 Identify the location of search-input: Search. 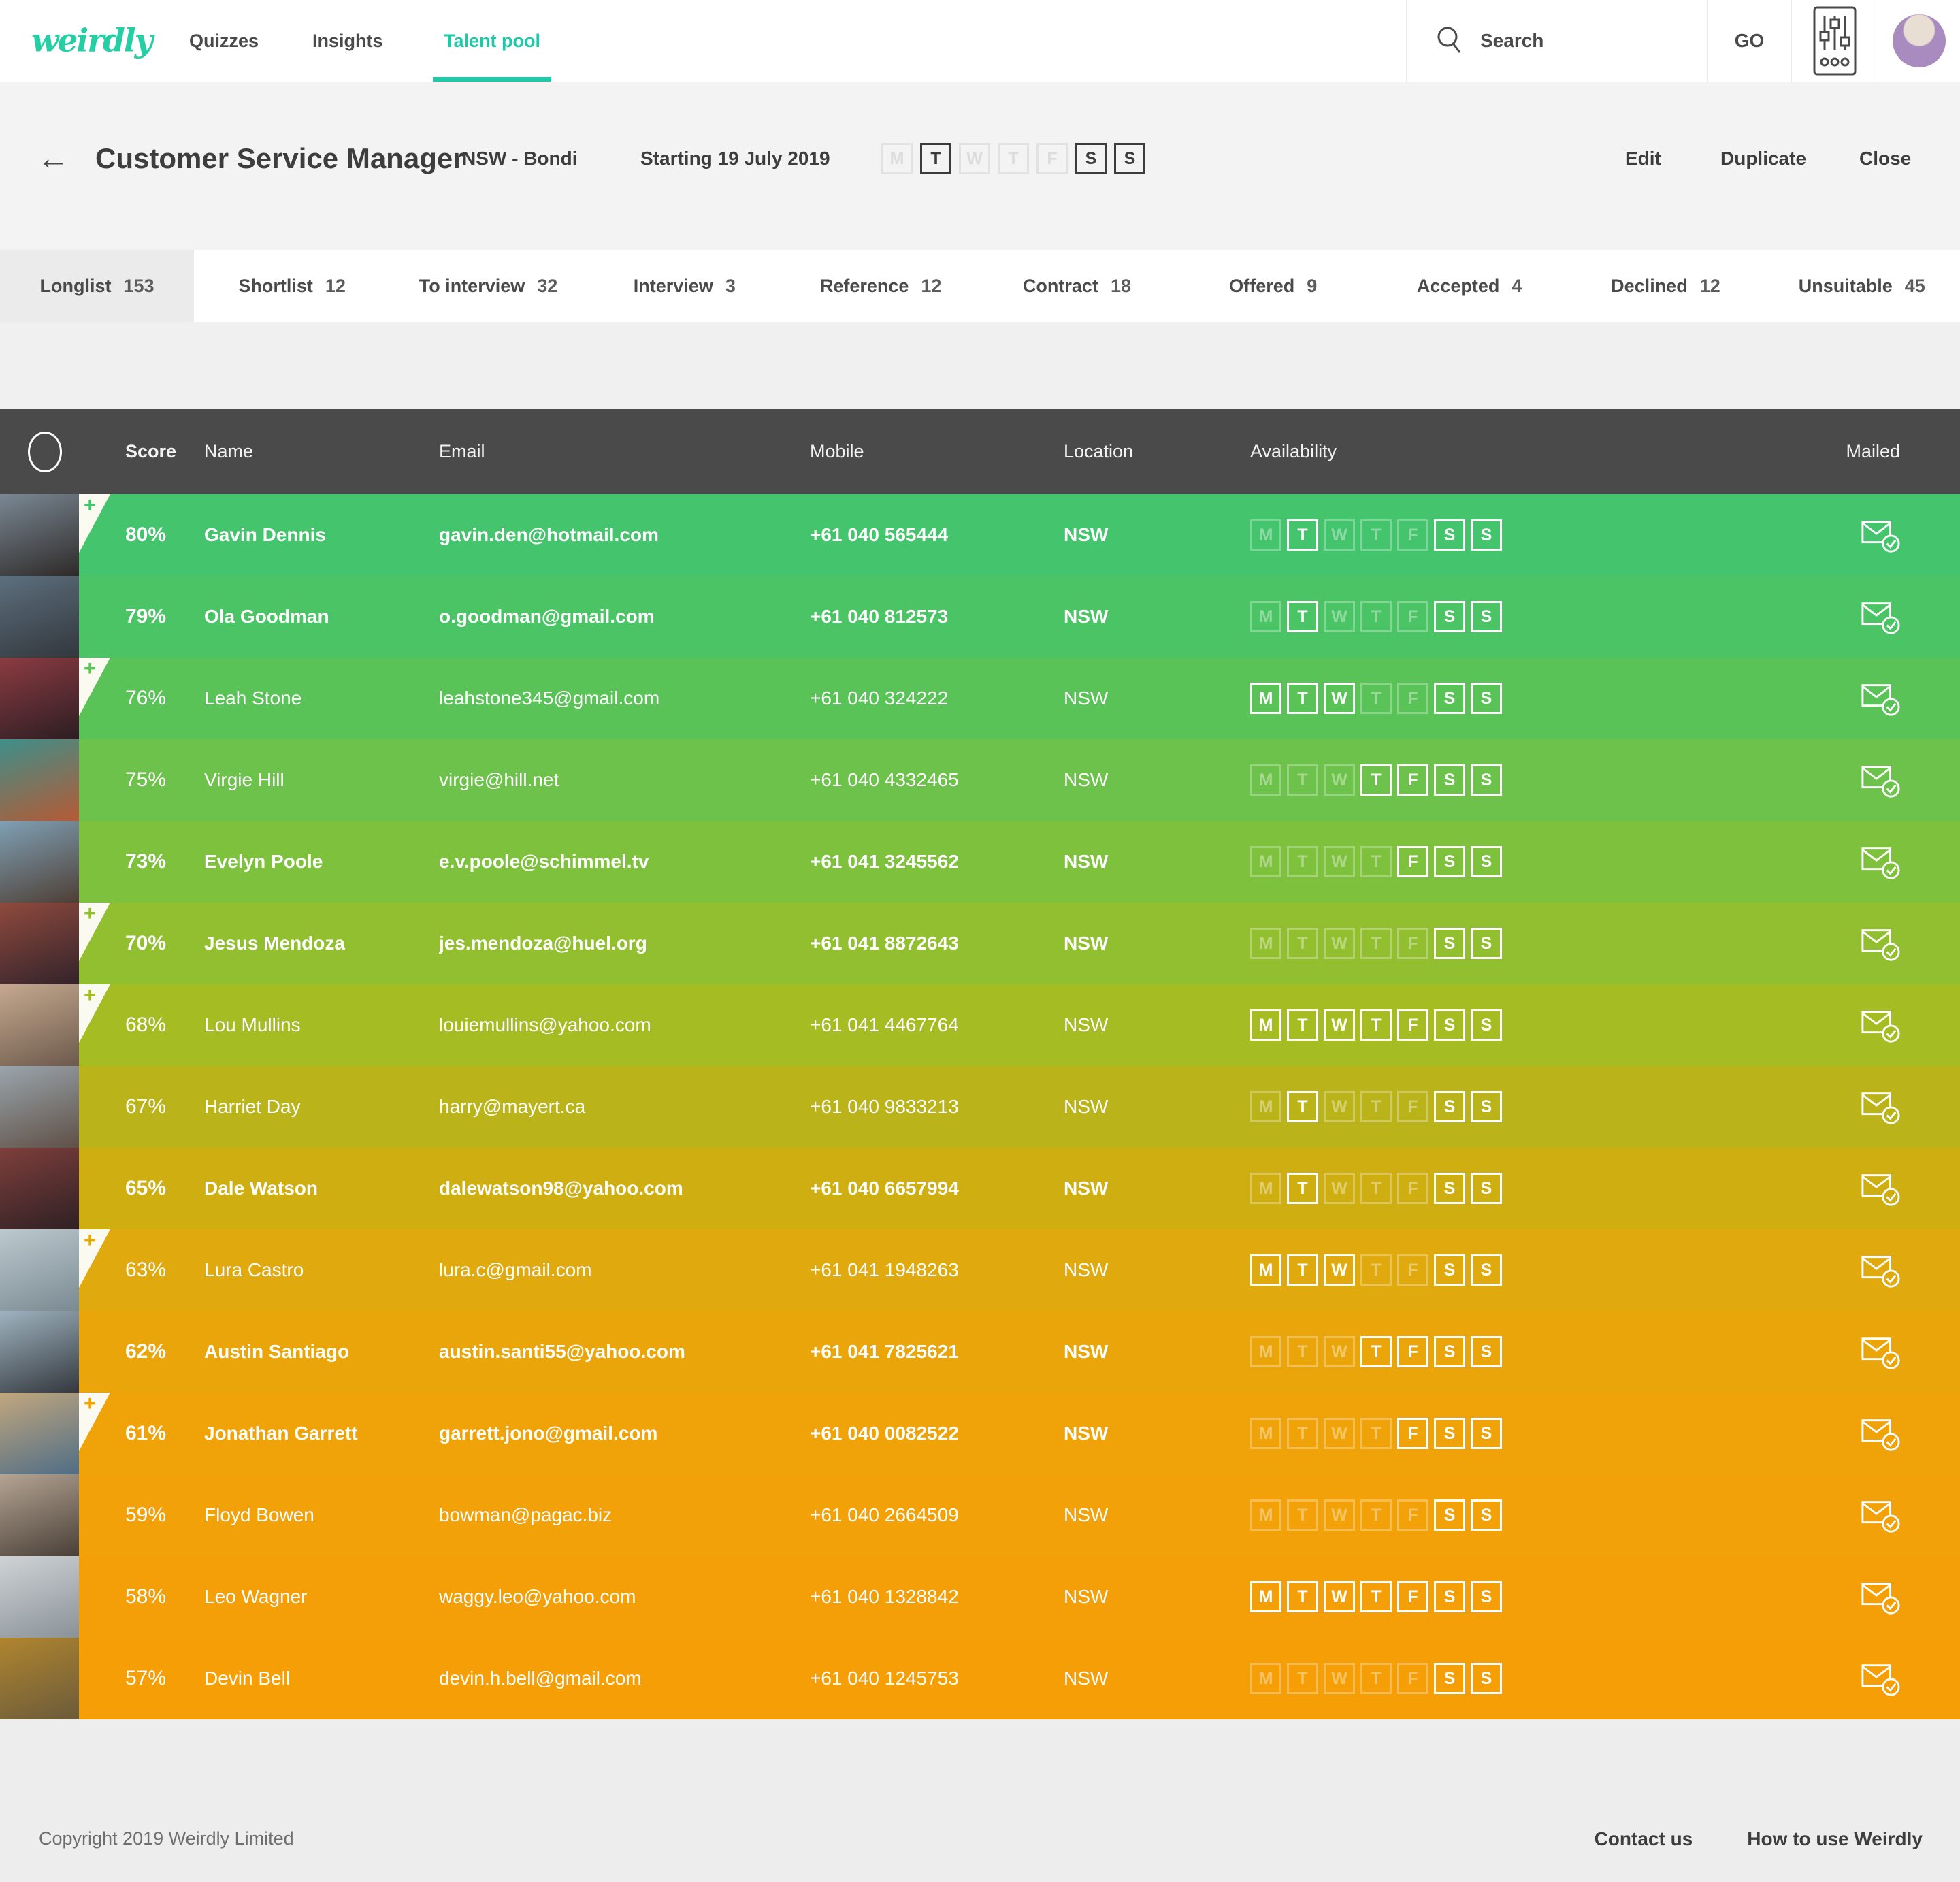
(1512, 40).